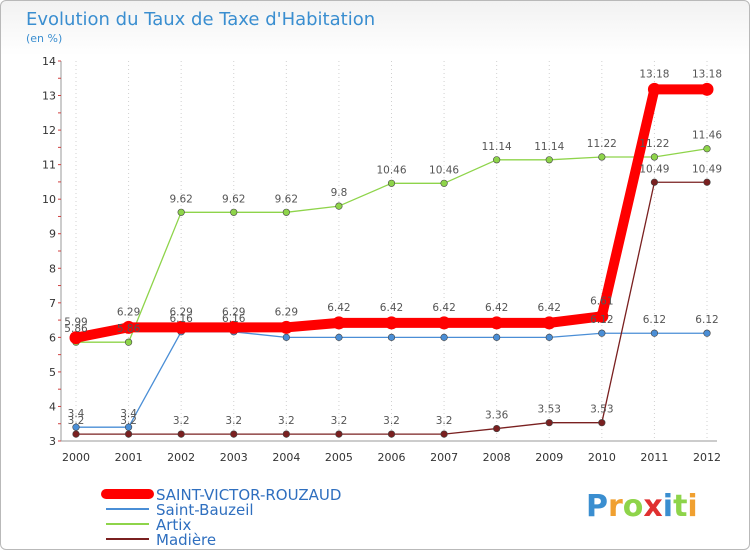 This screenshot has height=550, width=750. What do you see at coordinates (601, 301) in the screenshot?
I see `data-label: 6.61` at bounding box center [601, 301].